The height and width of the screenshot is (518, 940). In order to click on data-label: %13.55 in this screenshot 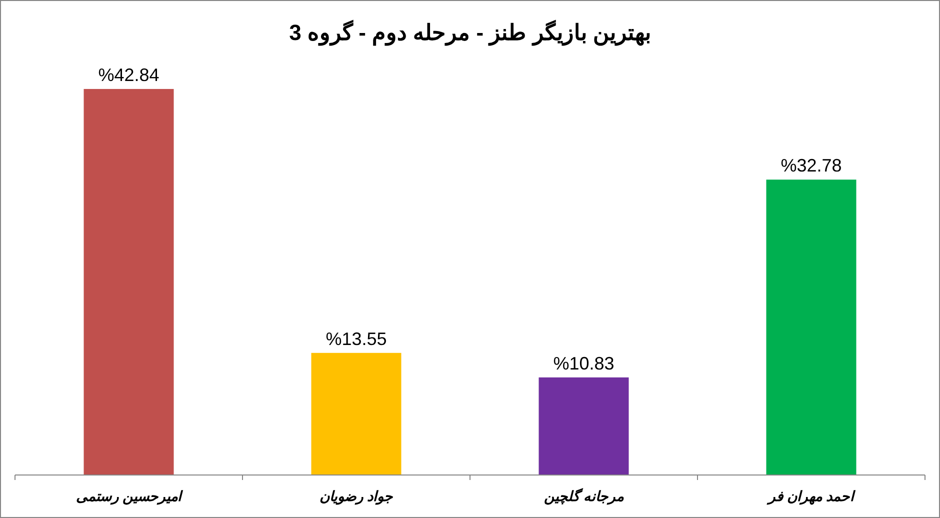, I will do `click(356, 338)`.